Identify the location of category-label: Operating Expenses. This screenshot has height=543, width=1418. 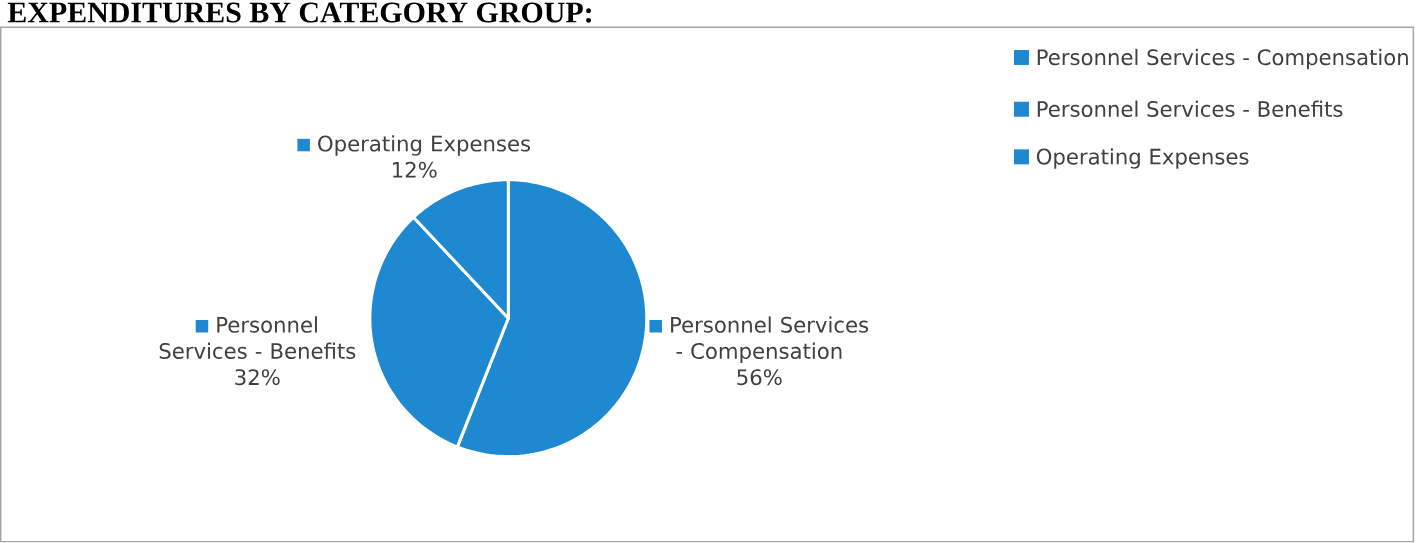
(1142, 158).